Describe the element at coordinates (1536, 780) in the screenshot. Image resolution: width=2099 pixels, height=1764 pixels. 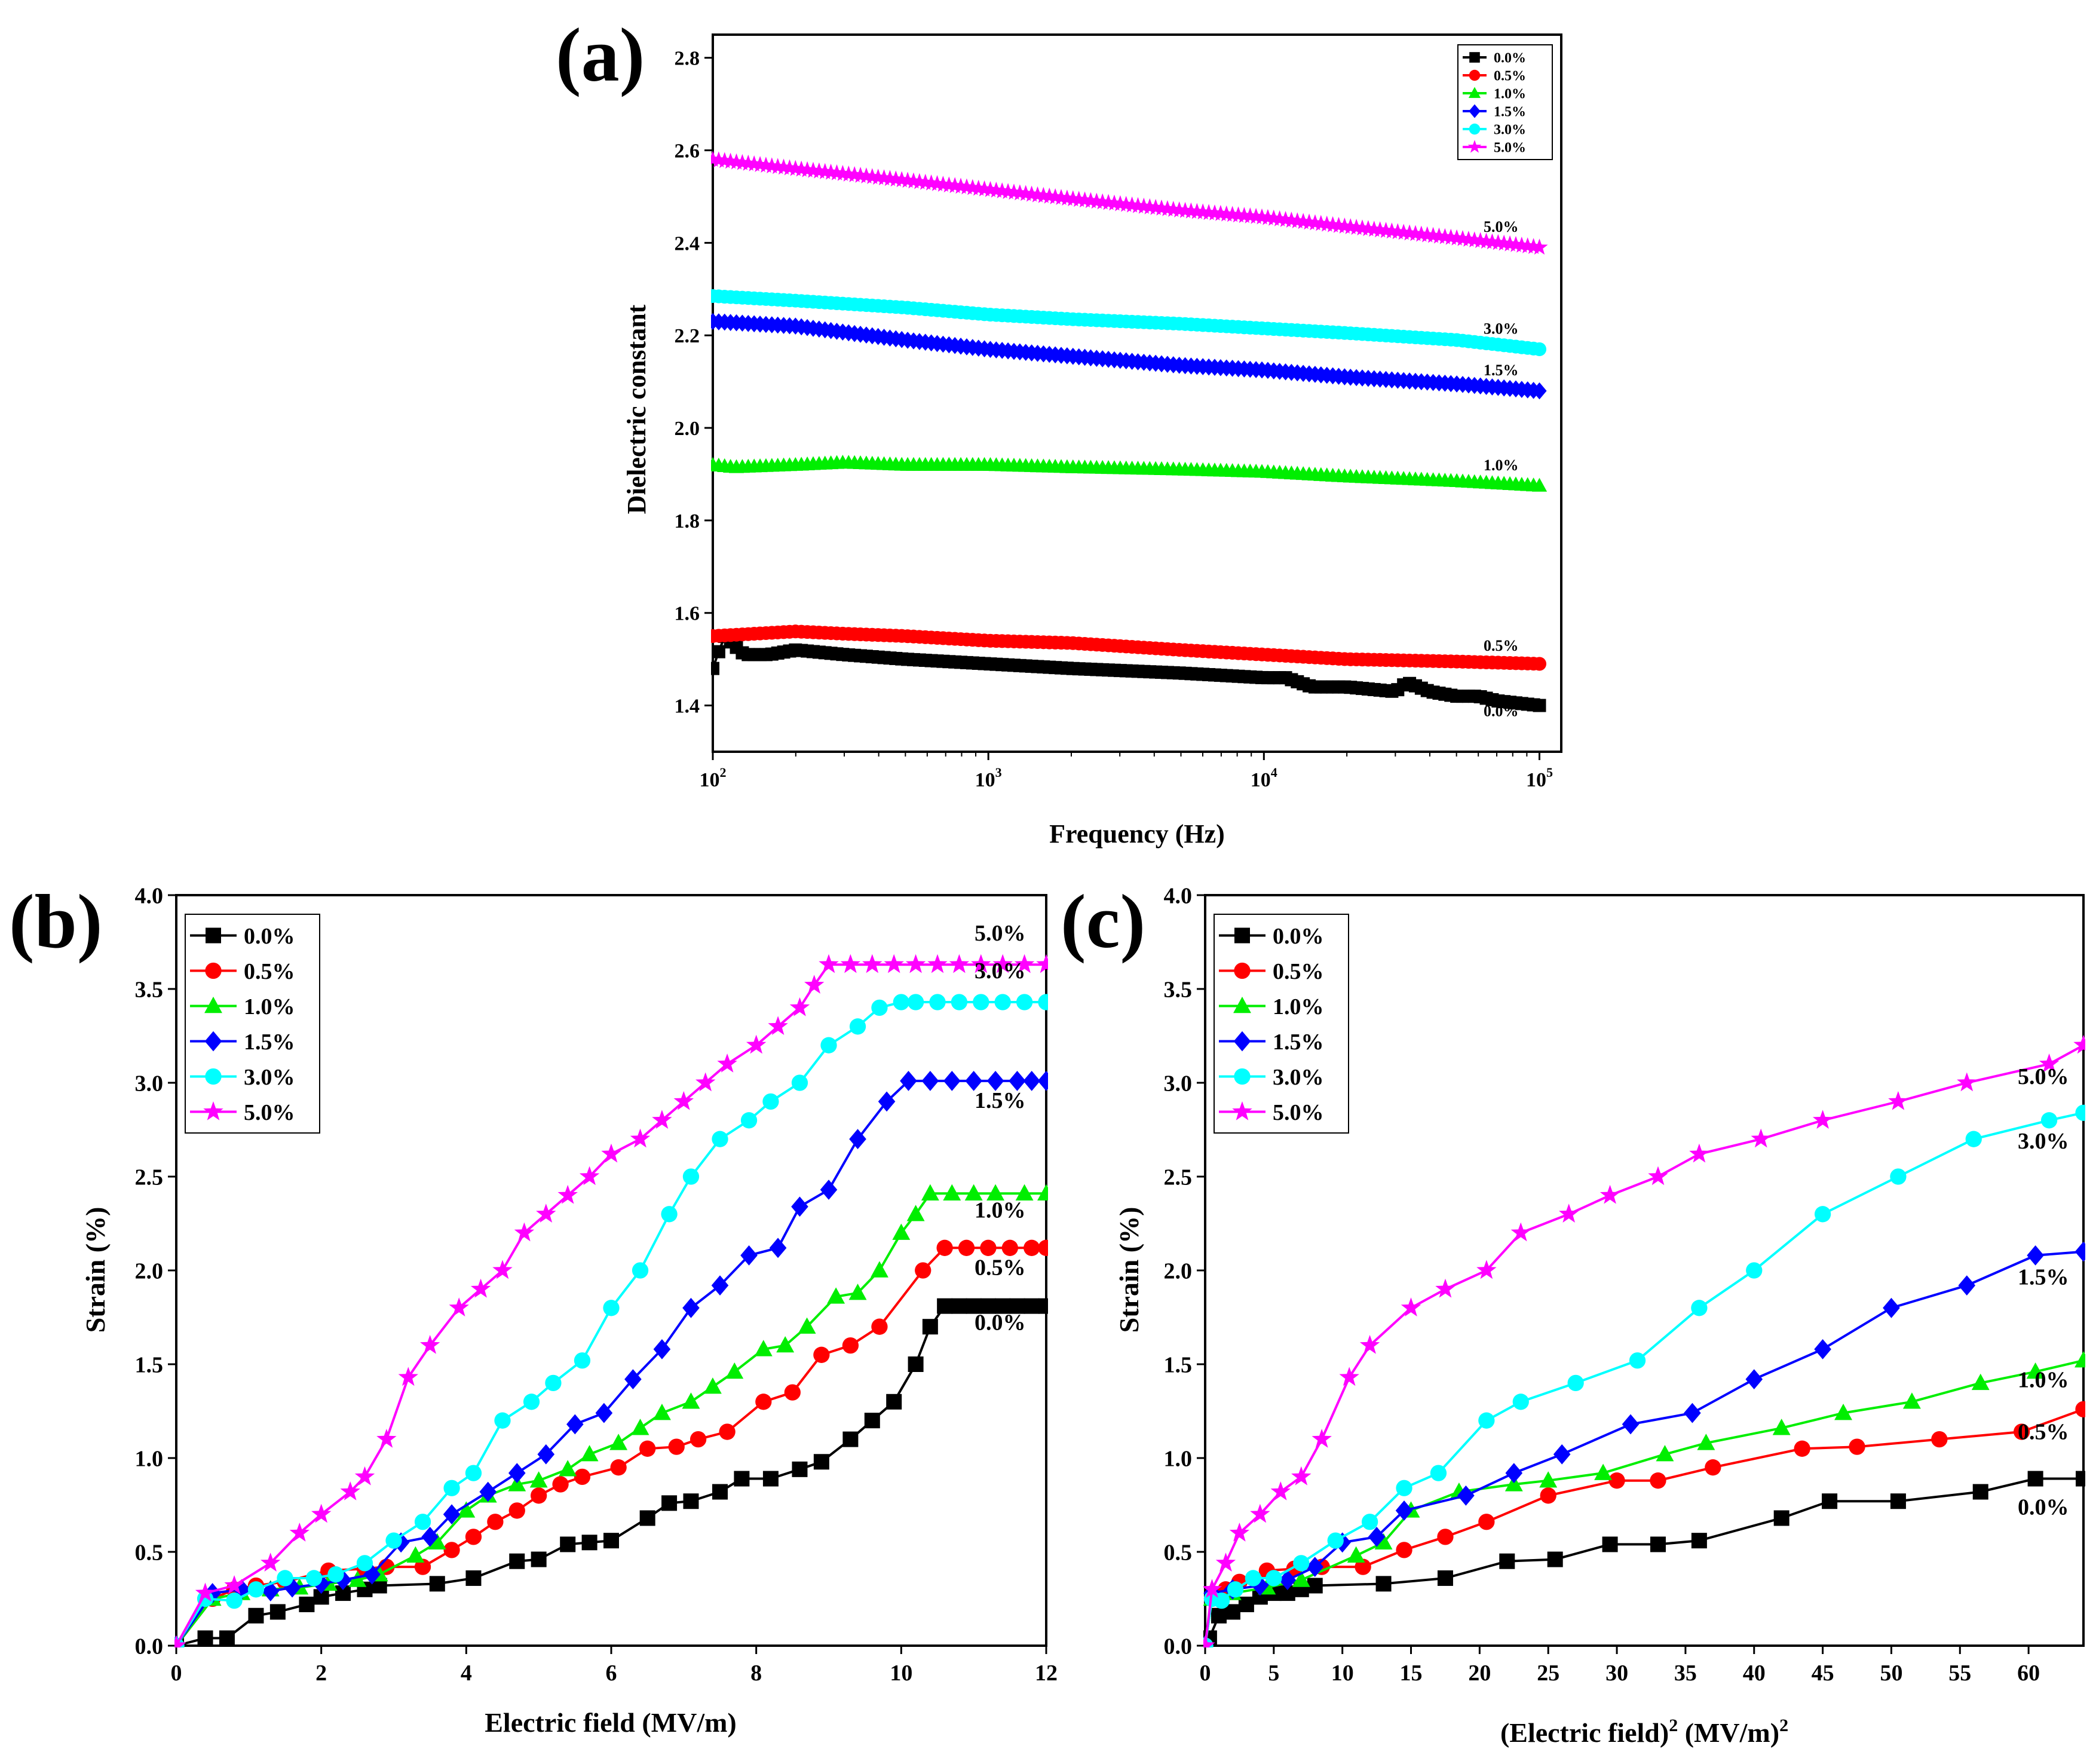
I see `x-tick-base: 10` at that location.